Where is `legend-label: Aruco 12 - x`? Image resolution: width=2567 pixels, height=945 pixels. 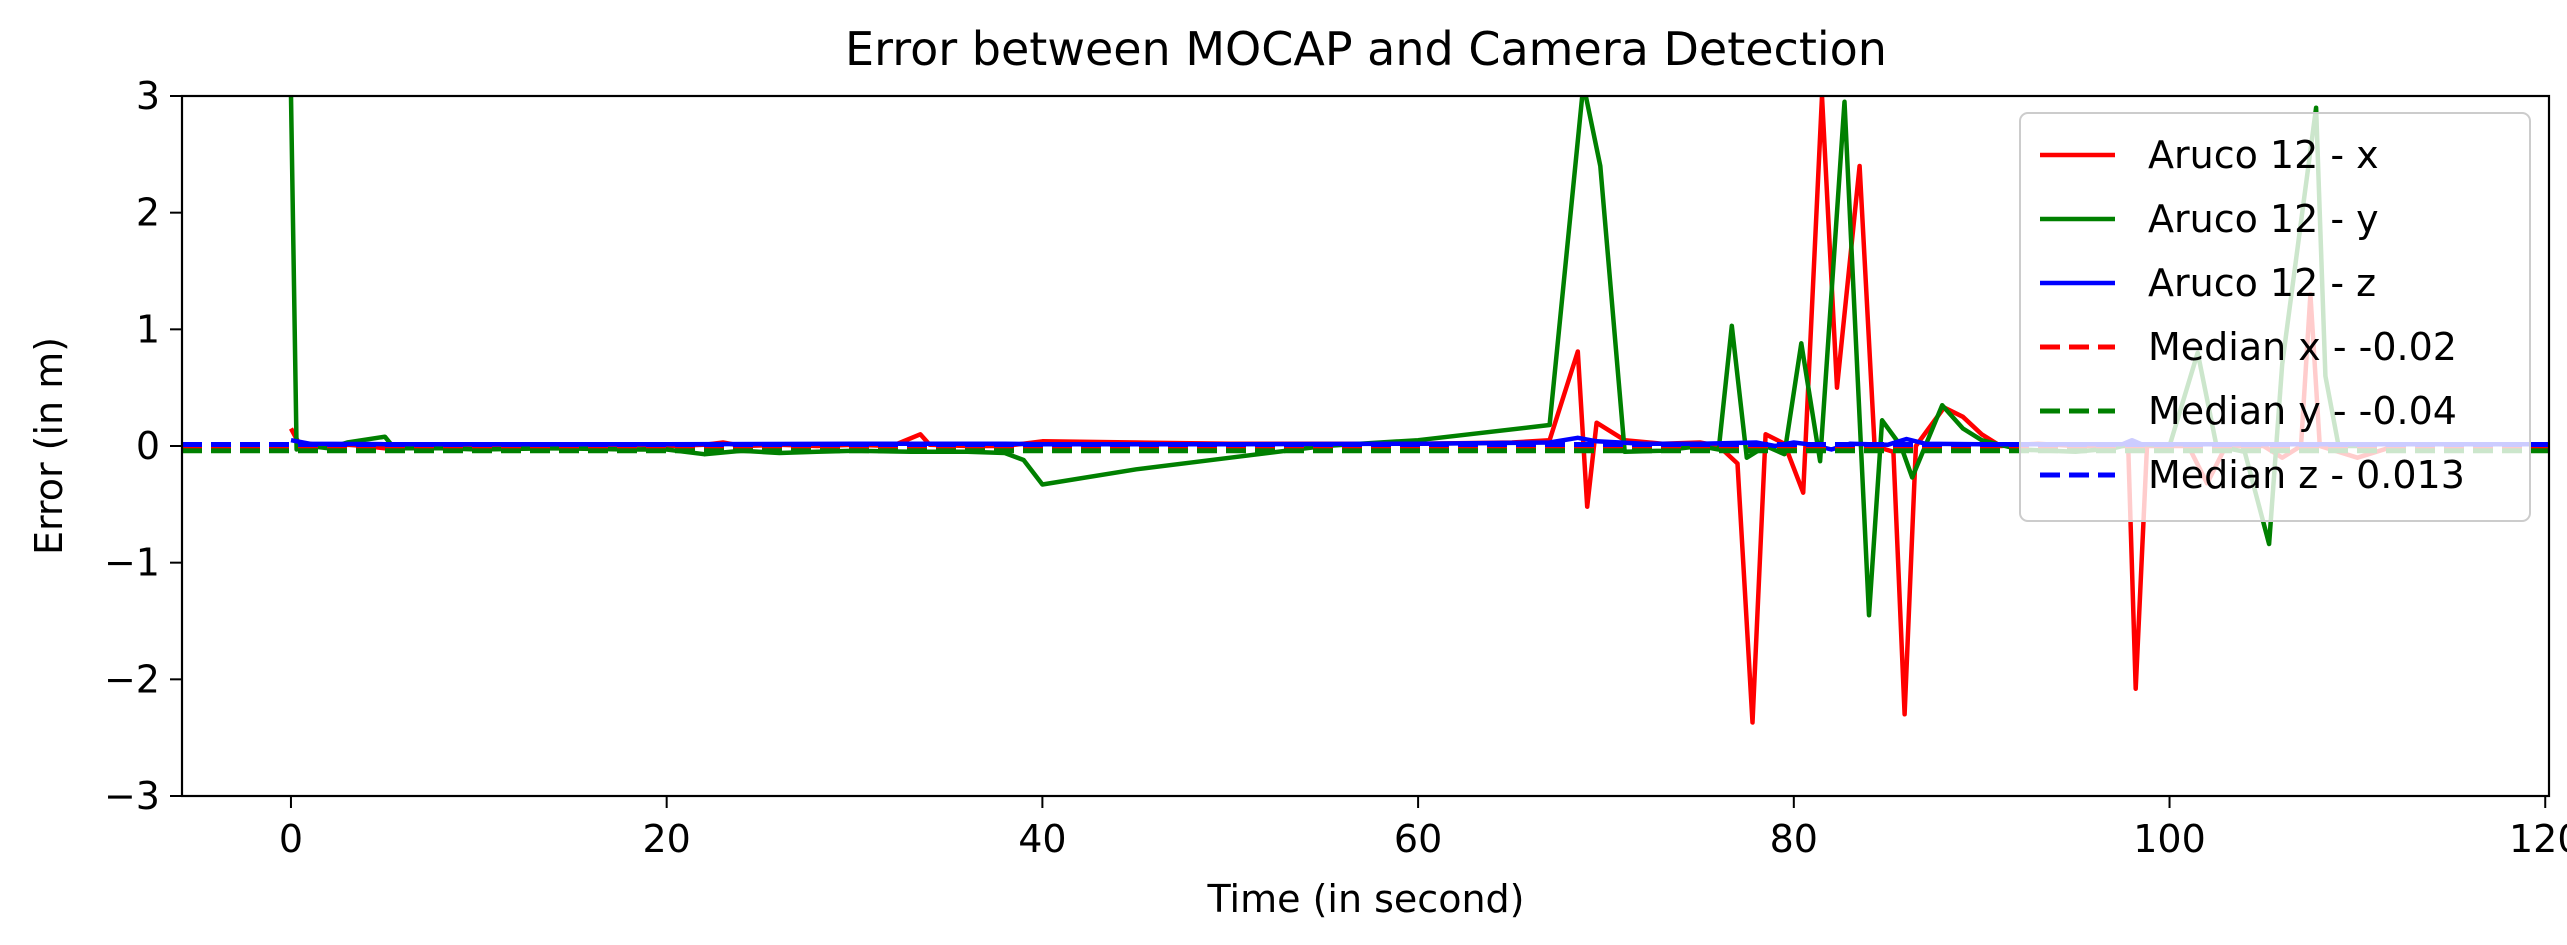
legend-label: Aruco 12 - x is located at coordinates (2263, 155).